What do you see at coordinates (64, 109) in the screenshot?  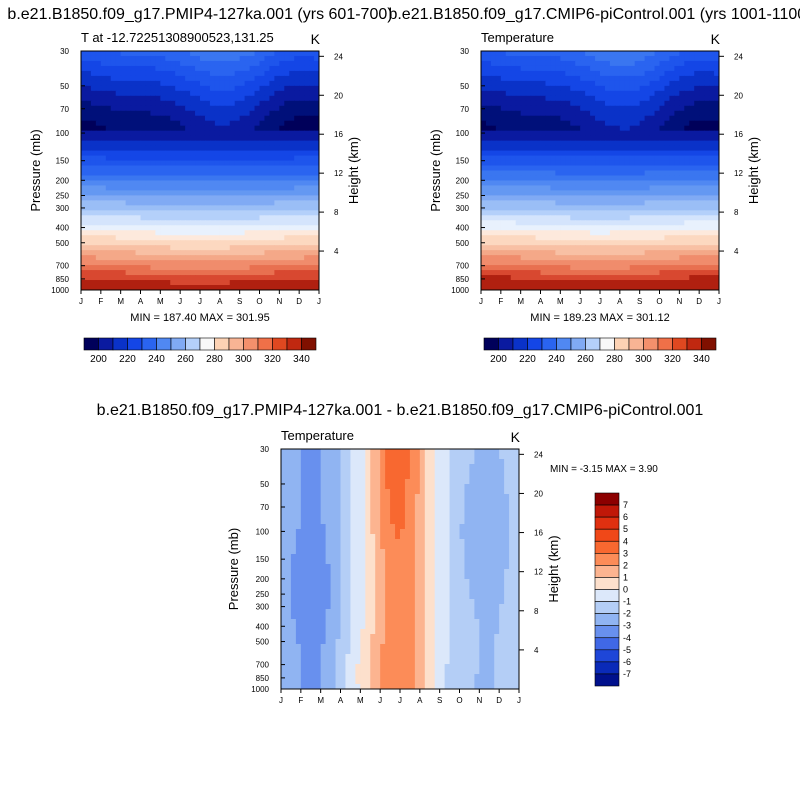 I see `y-tick-label: 70` at bounding box center [64, 109].